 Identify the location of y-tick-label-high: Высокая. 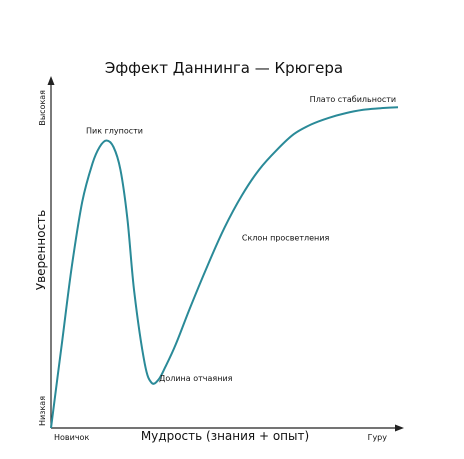
(42, 108).